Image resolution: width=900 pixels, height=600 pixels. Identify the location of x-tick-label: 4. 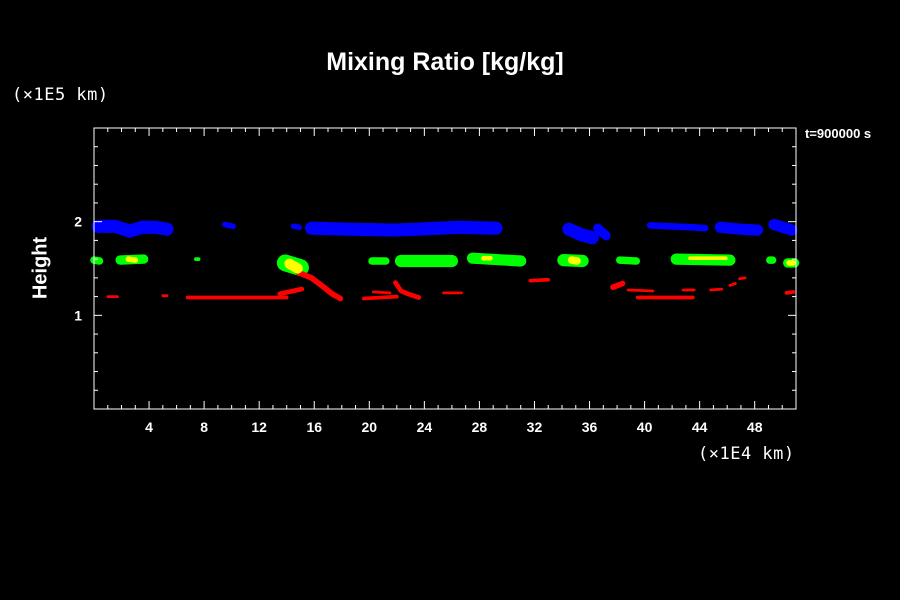
(149, 427).